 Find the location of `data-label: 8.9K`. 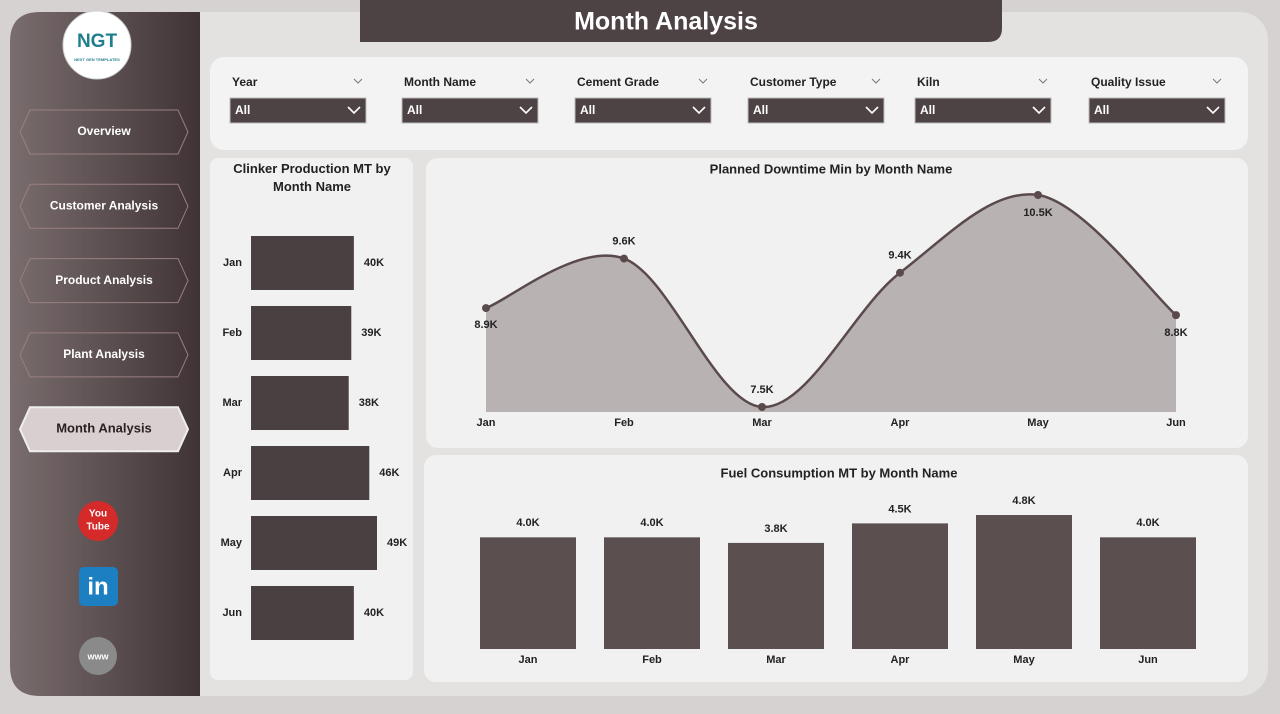

data-label: 8.9K is located at coordinates (485, 325).